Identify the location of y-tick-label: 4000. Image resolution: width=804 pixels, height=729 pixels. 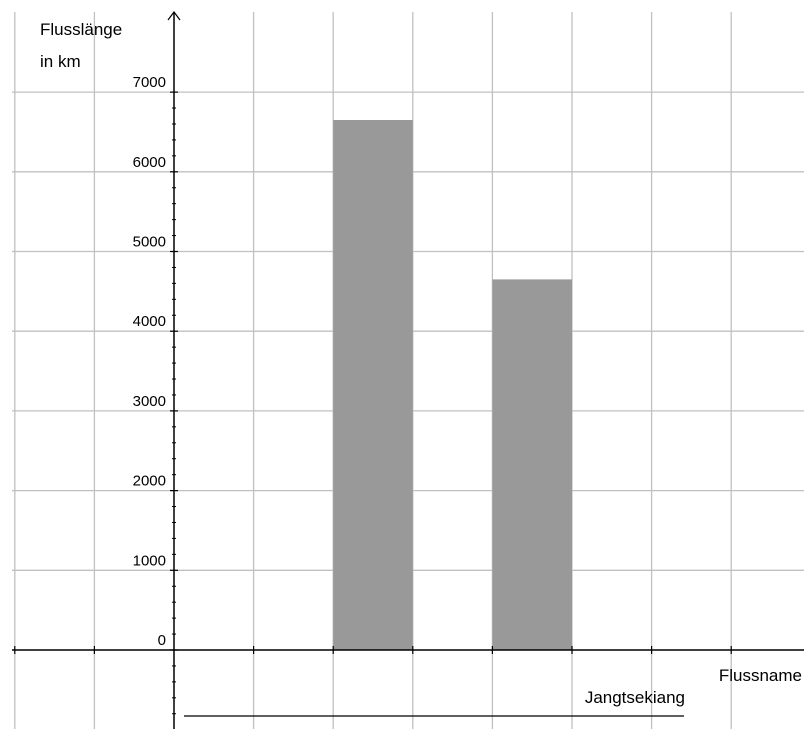
(149, 321).